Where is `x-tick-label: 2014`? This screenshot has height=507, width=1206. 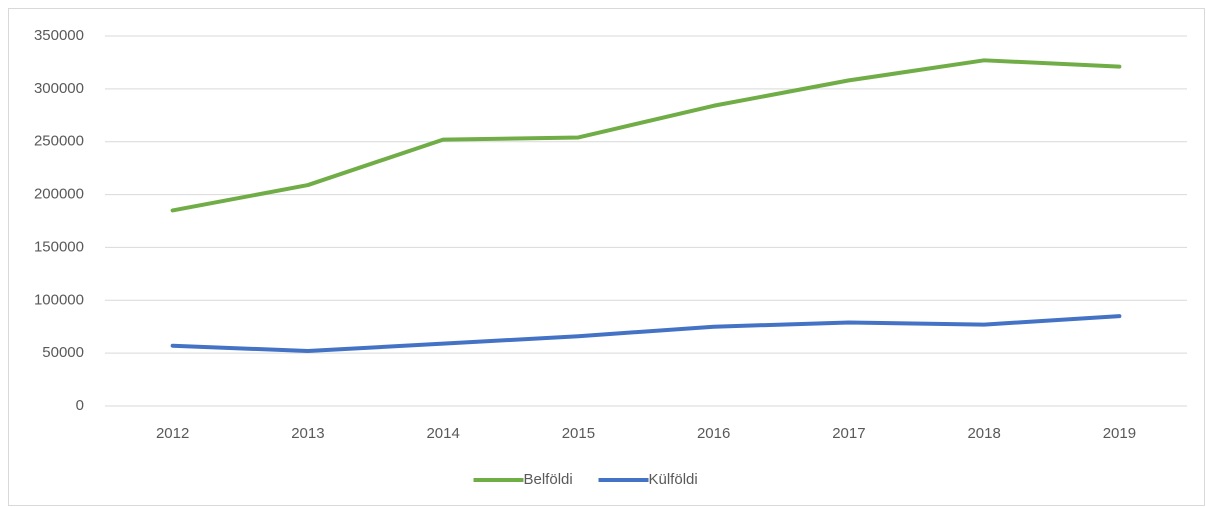
x-tick-label: 2014 is located at coordinates (442, 433).